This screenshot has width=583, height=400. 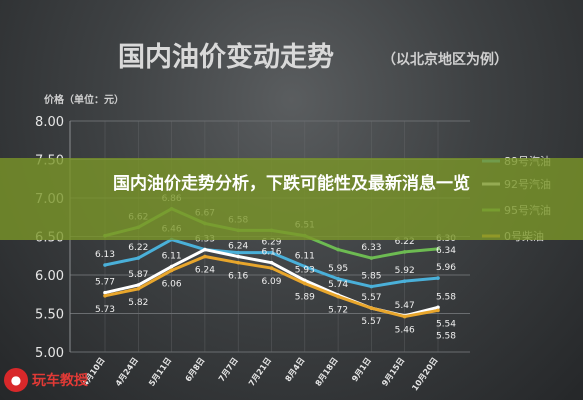 What do you see at coordinates (138, 303) in the screenshot?
I see `data-label: 5.82` at bounding box center [138, 303].